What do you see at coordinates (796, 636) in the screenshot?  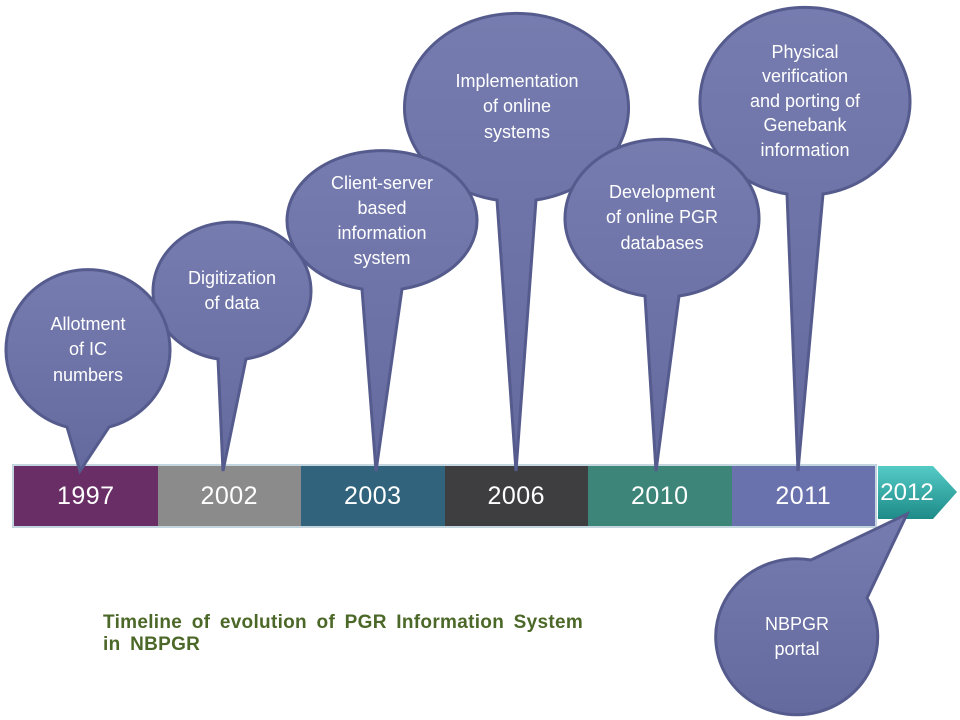 I see `balloon-nbpgr-portal-text: NBPGR portal` at bounding box center [796, 636].